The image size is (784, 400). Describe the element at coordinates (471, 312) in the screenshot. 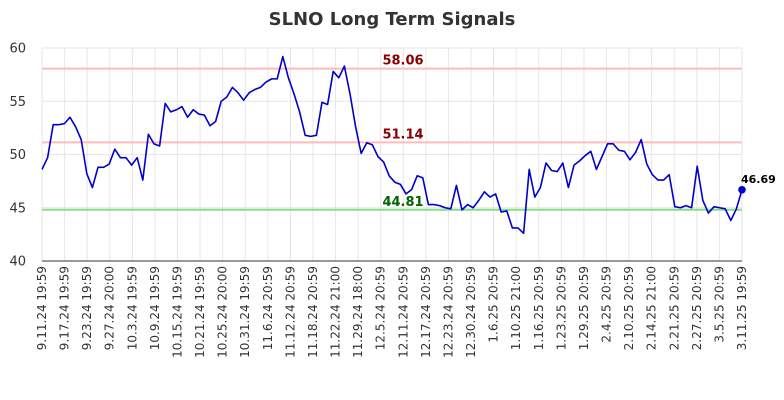

I see `x-tick-label: 12.30.24 20:59` at that location.